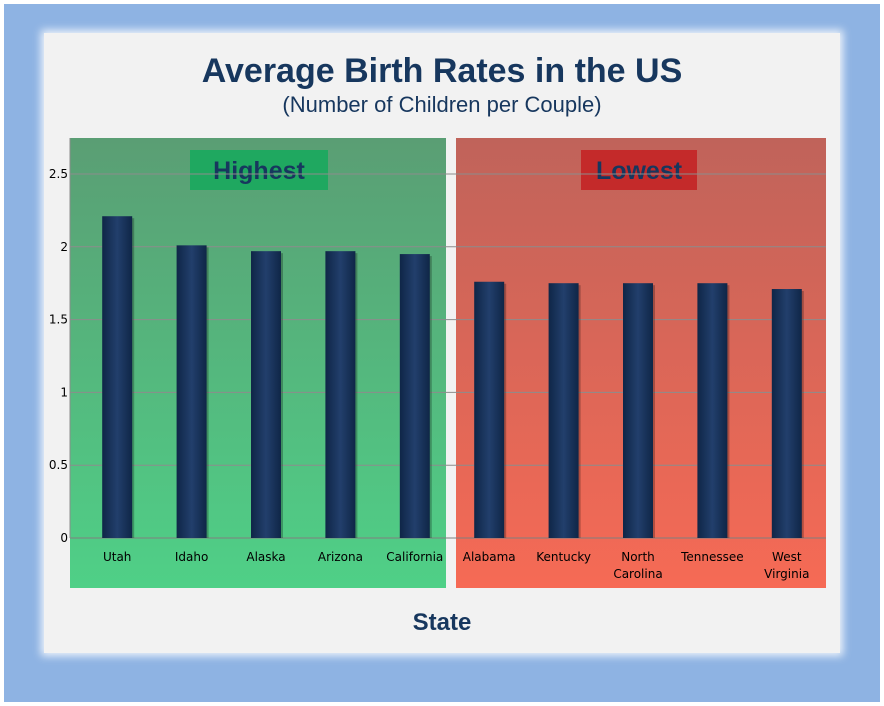  What do you see at coordinates (712, 410) in the screenshot?
I see `bar-tennessee` at bounding box center [712, 410].